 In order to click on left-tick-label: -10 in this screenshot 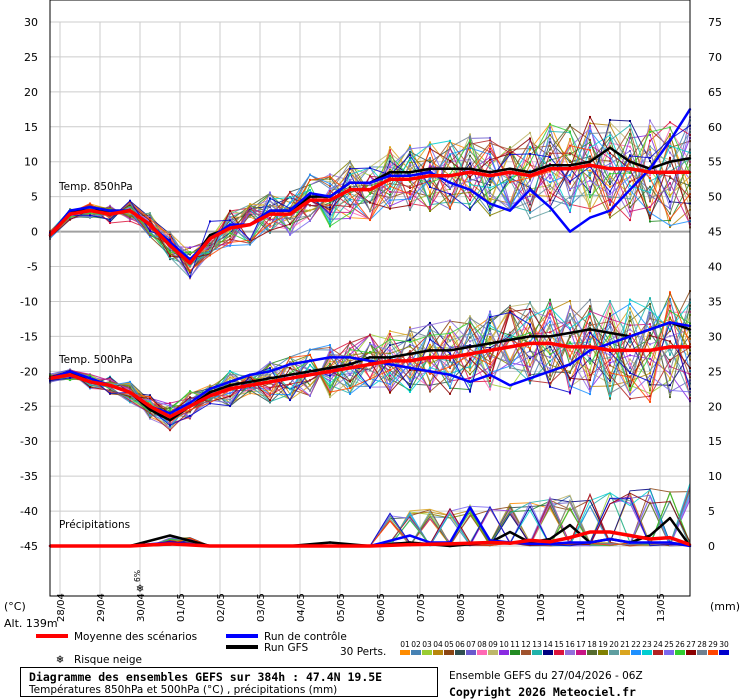, I will do `click(29, 301)`.